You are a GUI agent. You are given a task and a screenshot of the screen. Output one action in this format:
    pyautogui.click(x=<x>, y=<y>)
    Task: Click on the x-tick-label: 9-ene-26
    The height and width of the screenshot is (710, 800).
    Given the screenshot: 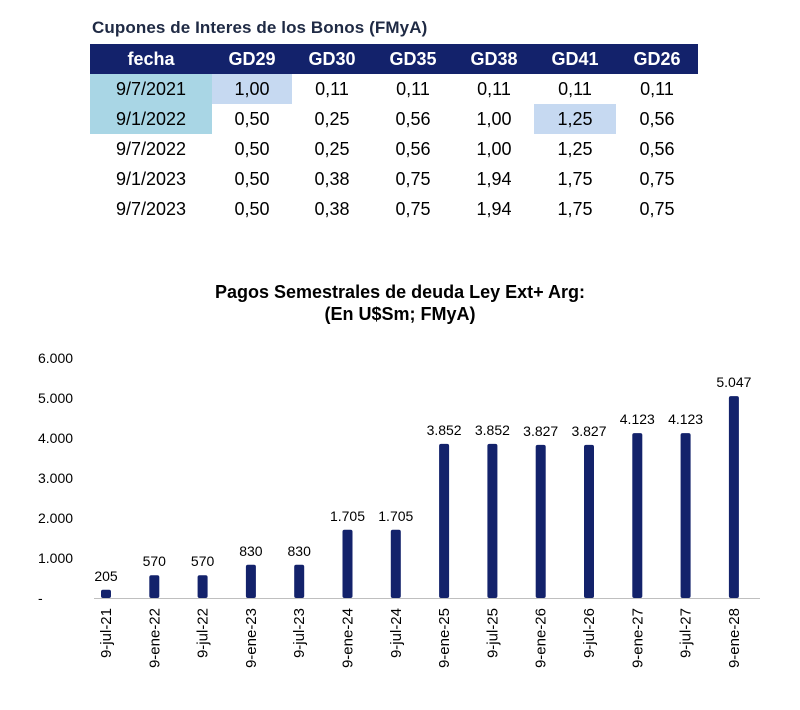 What is the action you would take?
    pyautogui.click(x=541, y=638)
    